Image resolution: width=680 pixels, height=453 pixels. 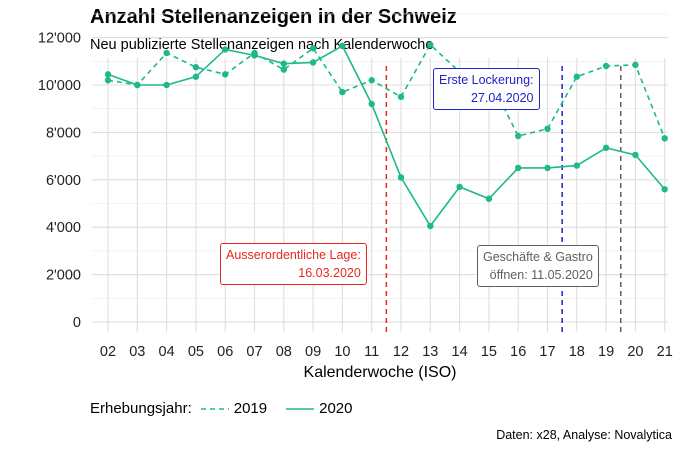 What do you see at coordinates (225, 352) in the screenshot?
I see `x-tick-label: 06` at bounding box center [225, 352].